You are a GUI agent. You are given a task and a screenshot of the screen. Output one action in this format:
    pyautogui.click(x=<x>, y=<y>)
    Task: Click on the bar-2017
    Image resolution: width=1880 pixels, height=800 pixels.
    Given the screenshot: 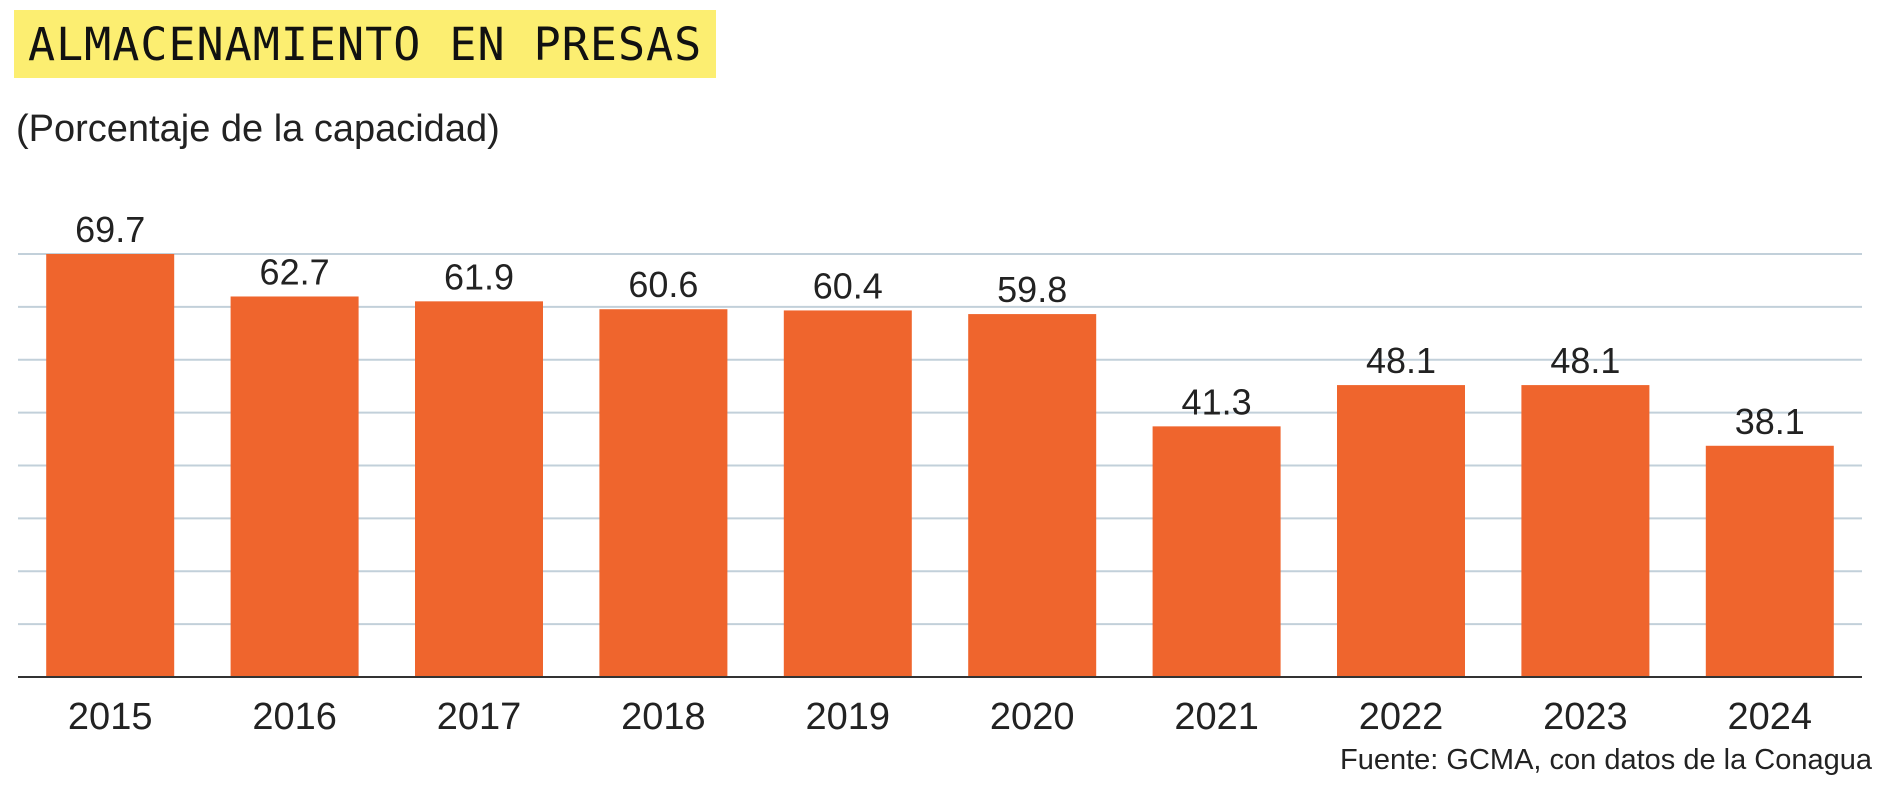 What is the action you would take?
    pyautogui.click(x=479, y=489)
    